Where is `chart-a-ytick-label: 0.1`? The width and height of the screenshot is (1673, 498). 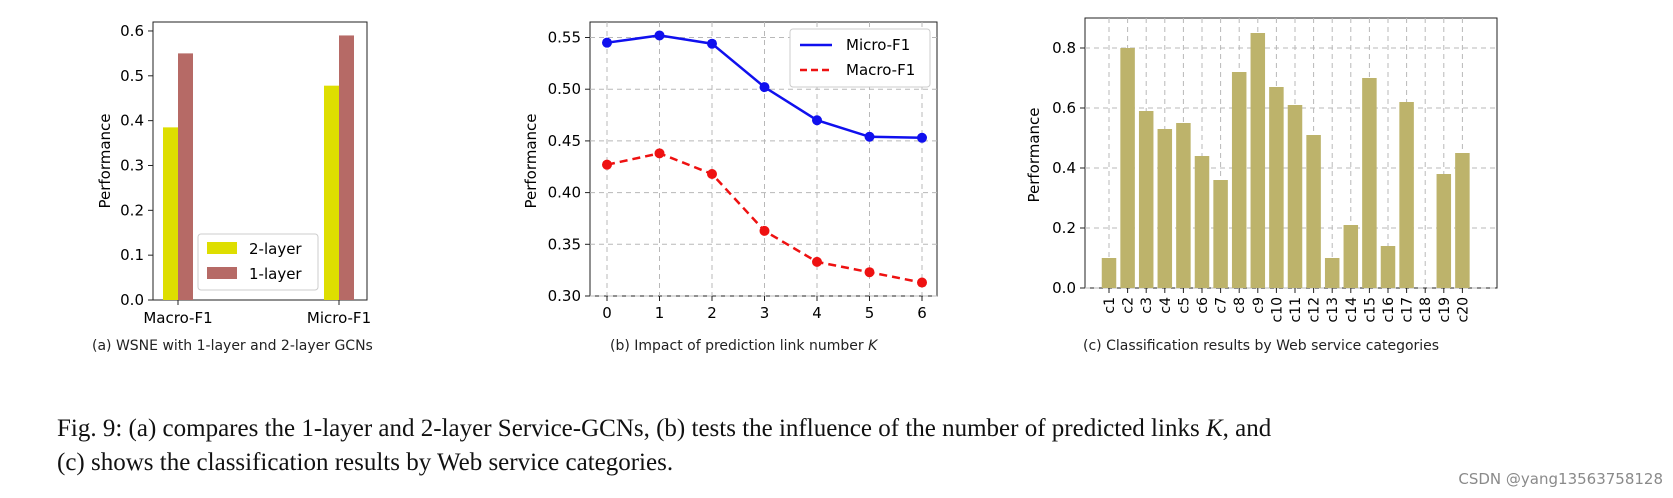
chart-a-ytick-label: 0.1 is located at coordinates (132, 255).